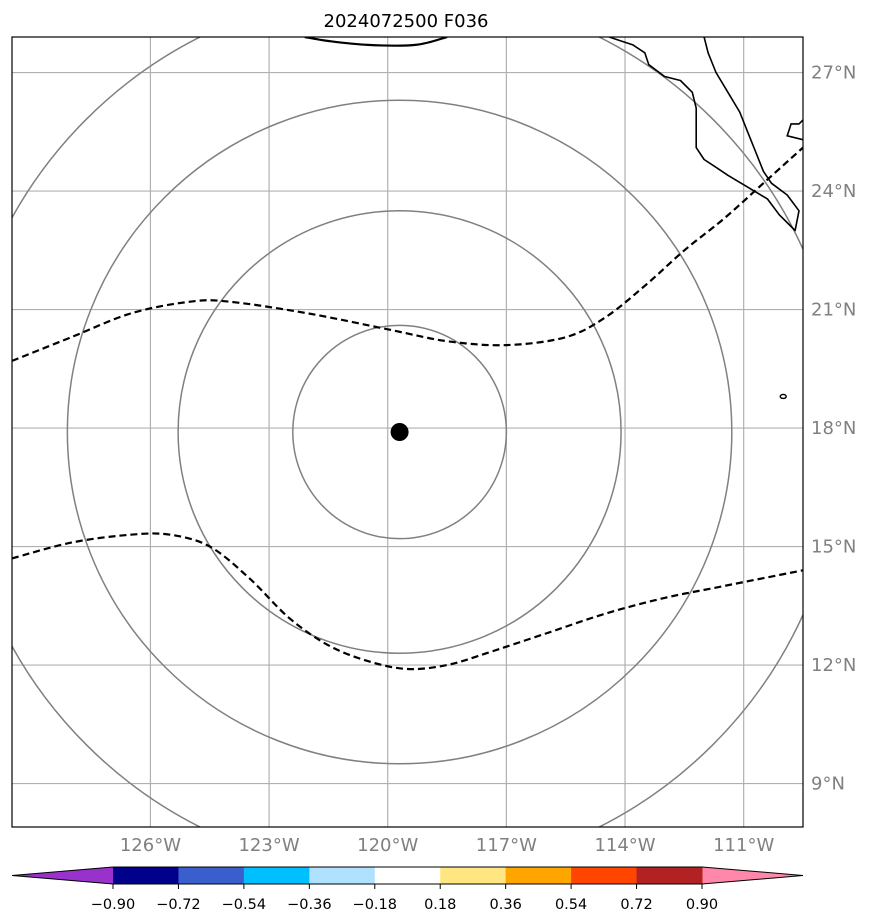 The width and height of the screenshot is (873, 924). I want to click on lon-tick-label: 114°W, so click(624, 845).